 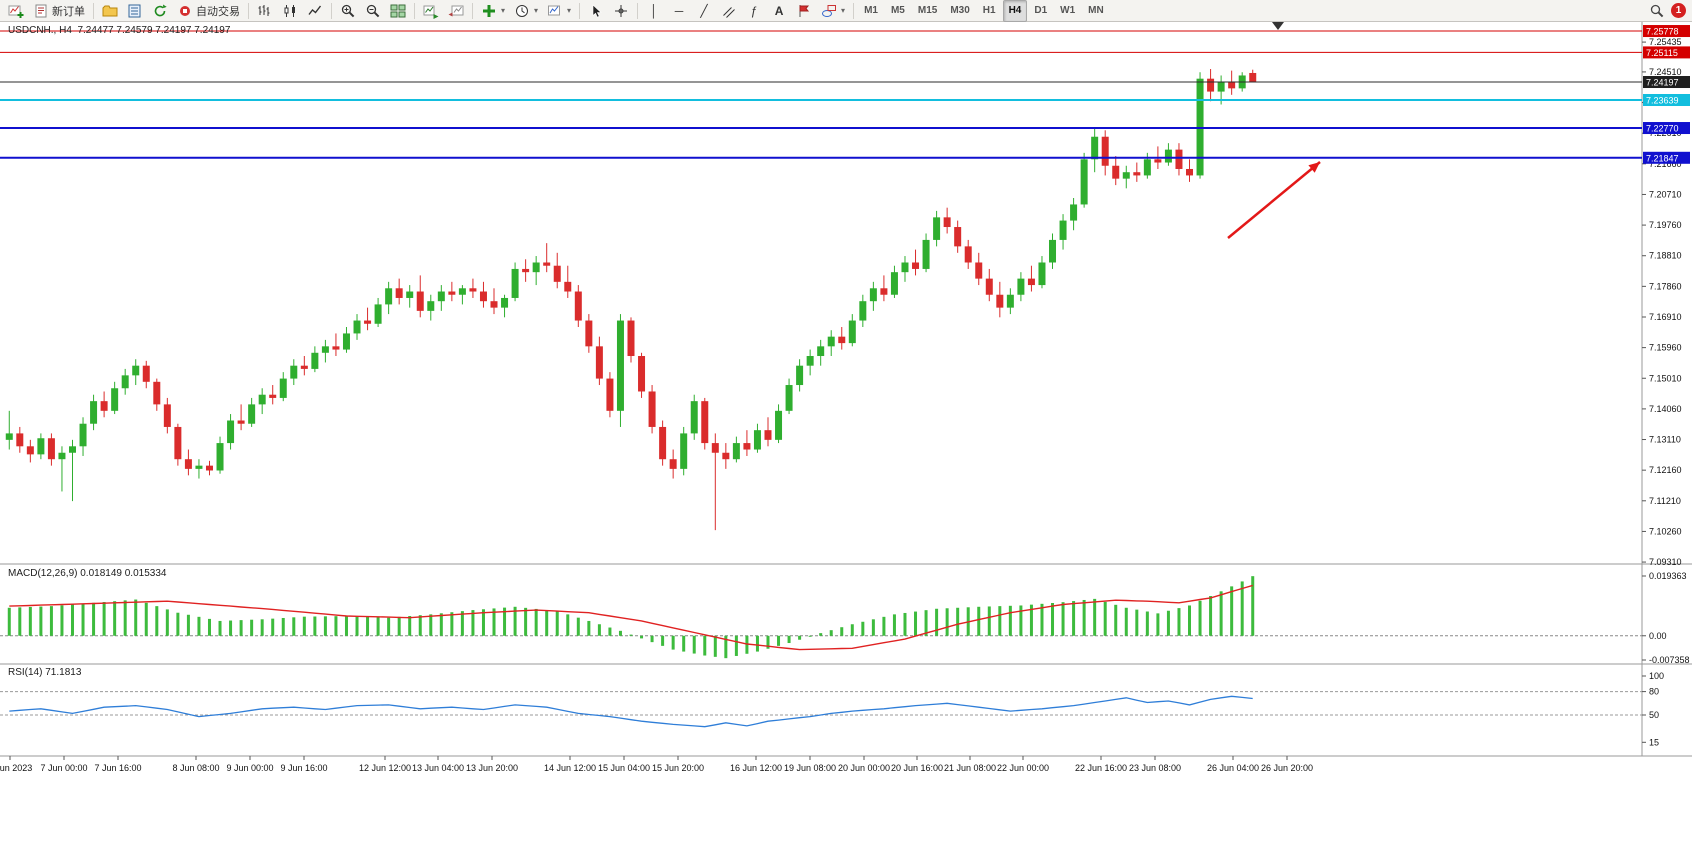 What do you see at coordinates (810, 768) in the screenshot?
I see `svg-text: 19 Jun 08:00` at bounding box center [810, 768].